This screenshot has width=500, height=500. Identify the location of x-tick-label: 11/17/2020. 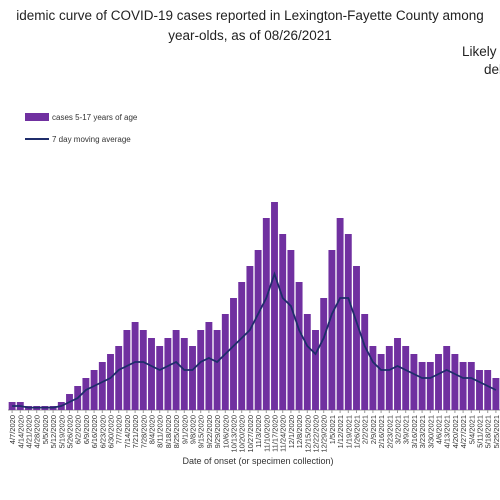
(275, 433).